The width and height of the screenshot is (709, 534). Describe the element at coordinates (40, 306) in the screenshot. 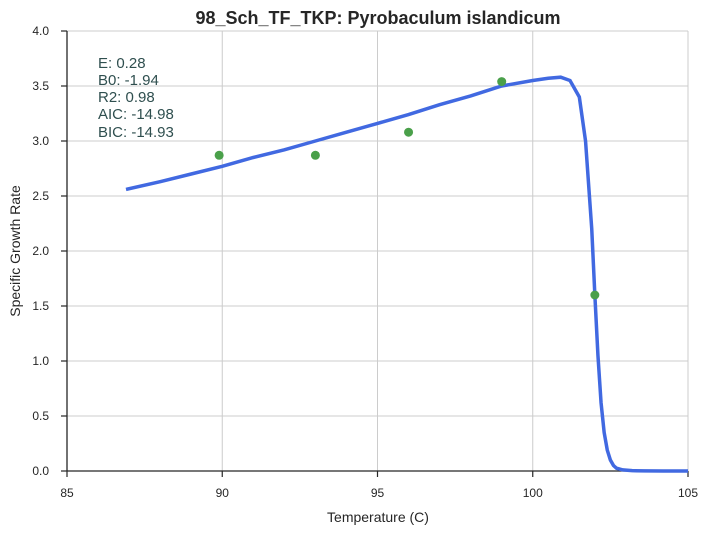

I see `y-tick-label: 1.5` at that location.